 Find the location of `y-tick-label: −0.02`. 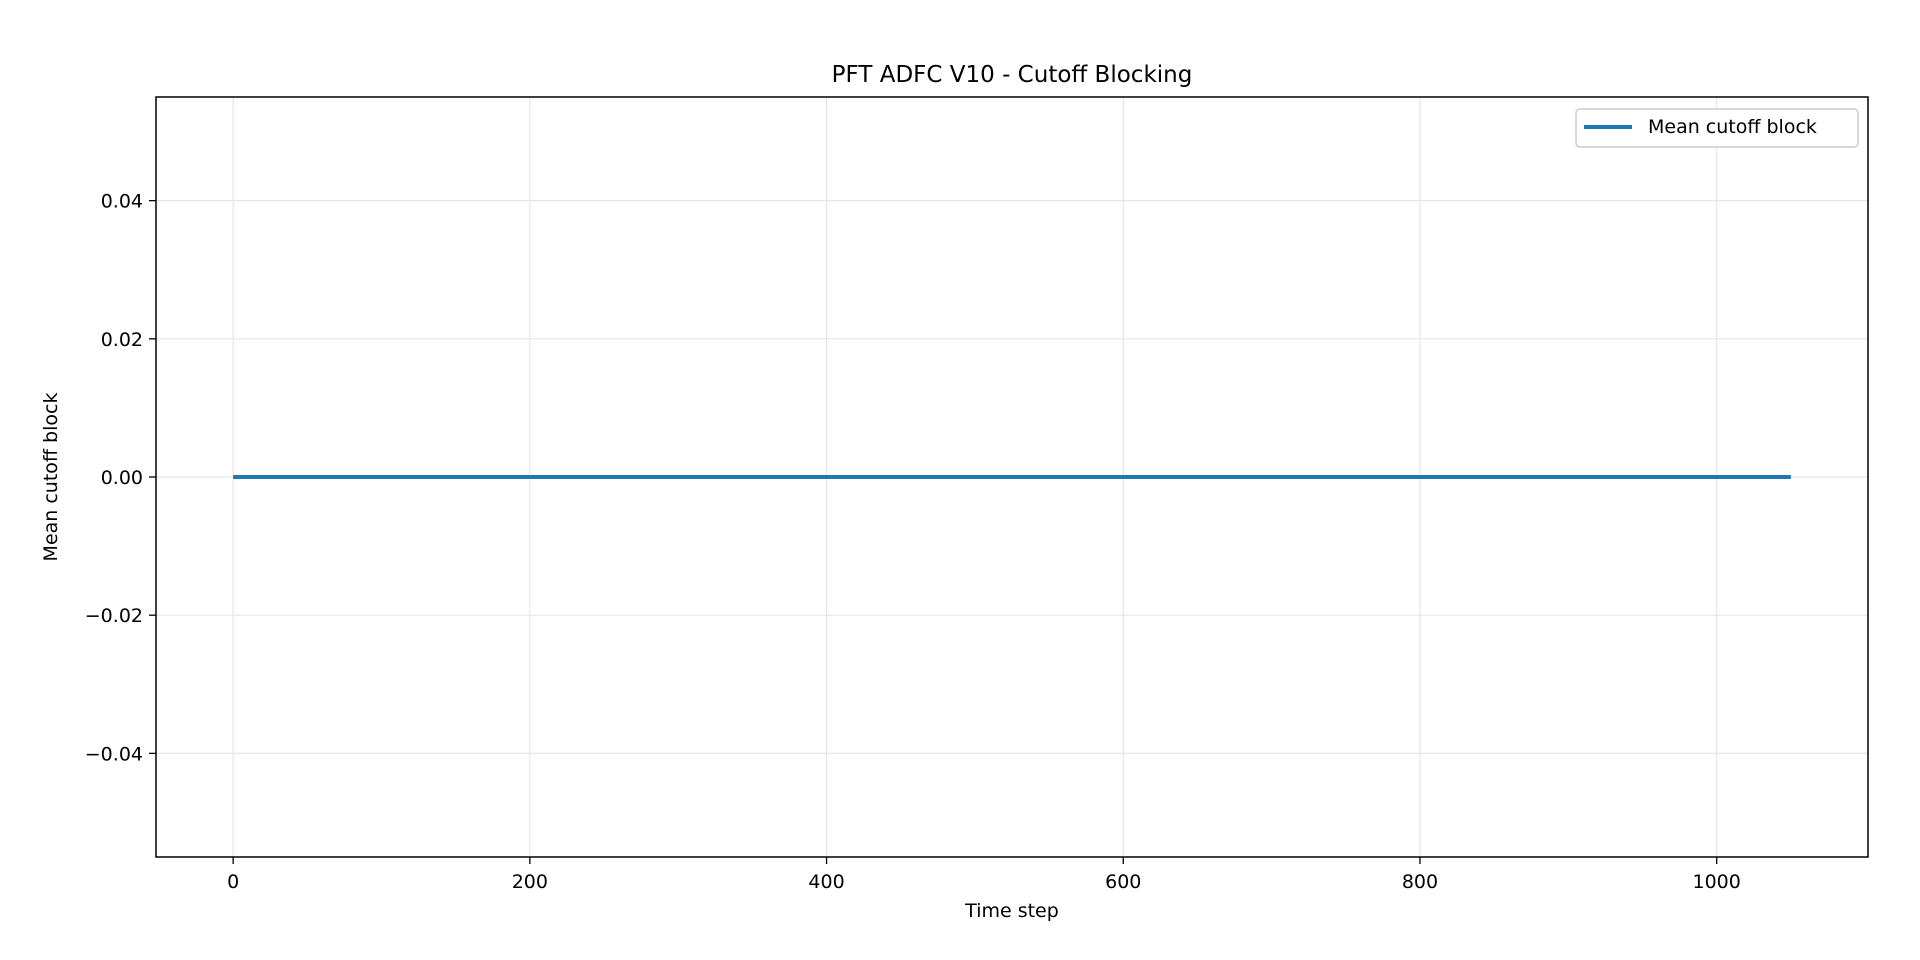

y-tick-label: −0.02 is located at coordinates (114, 616).